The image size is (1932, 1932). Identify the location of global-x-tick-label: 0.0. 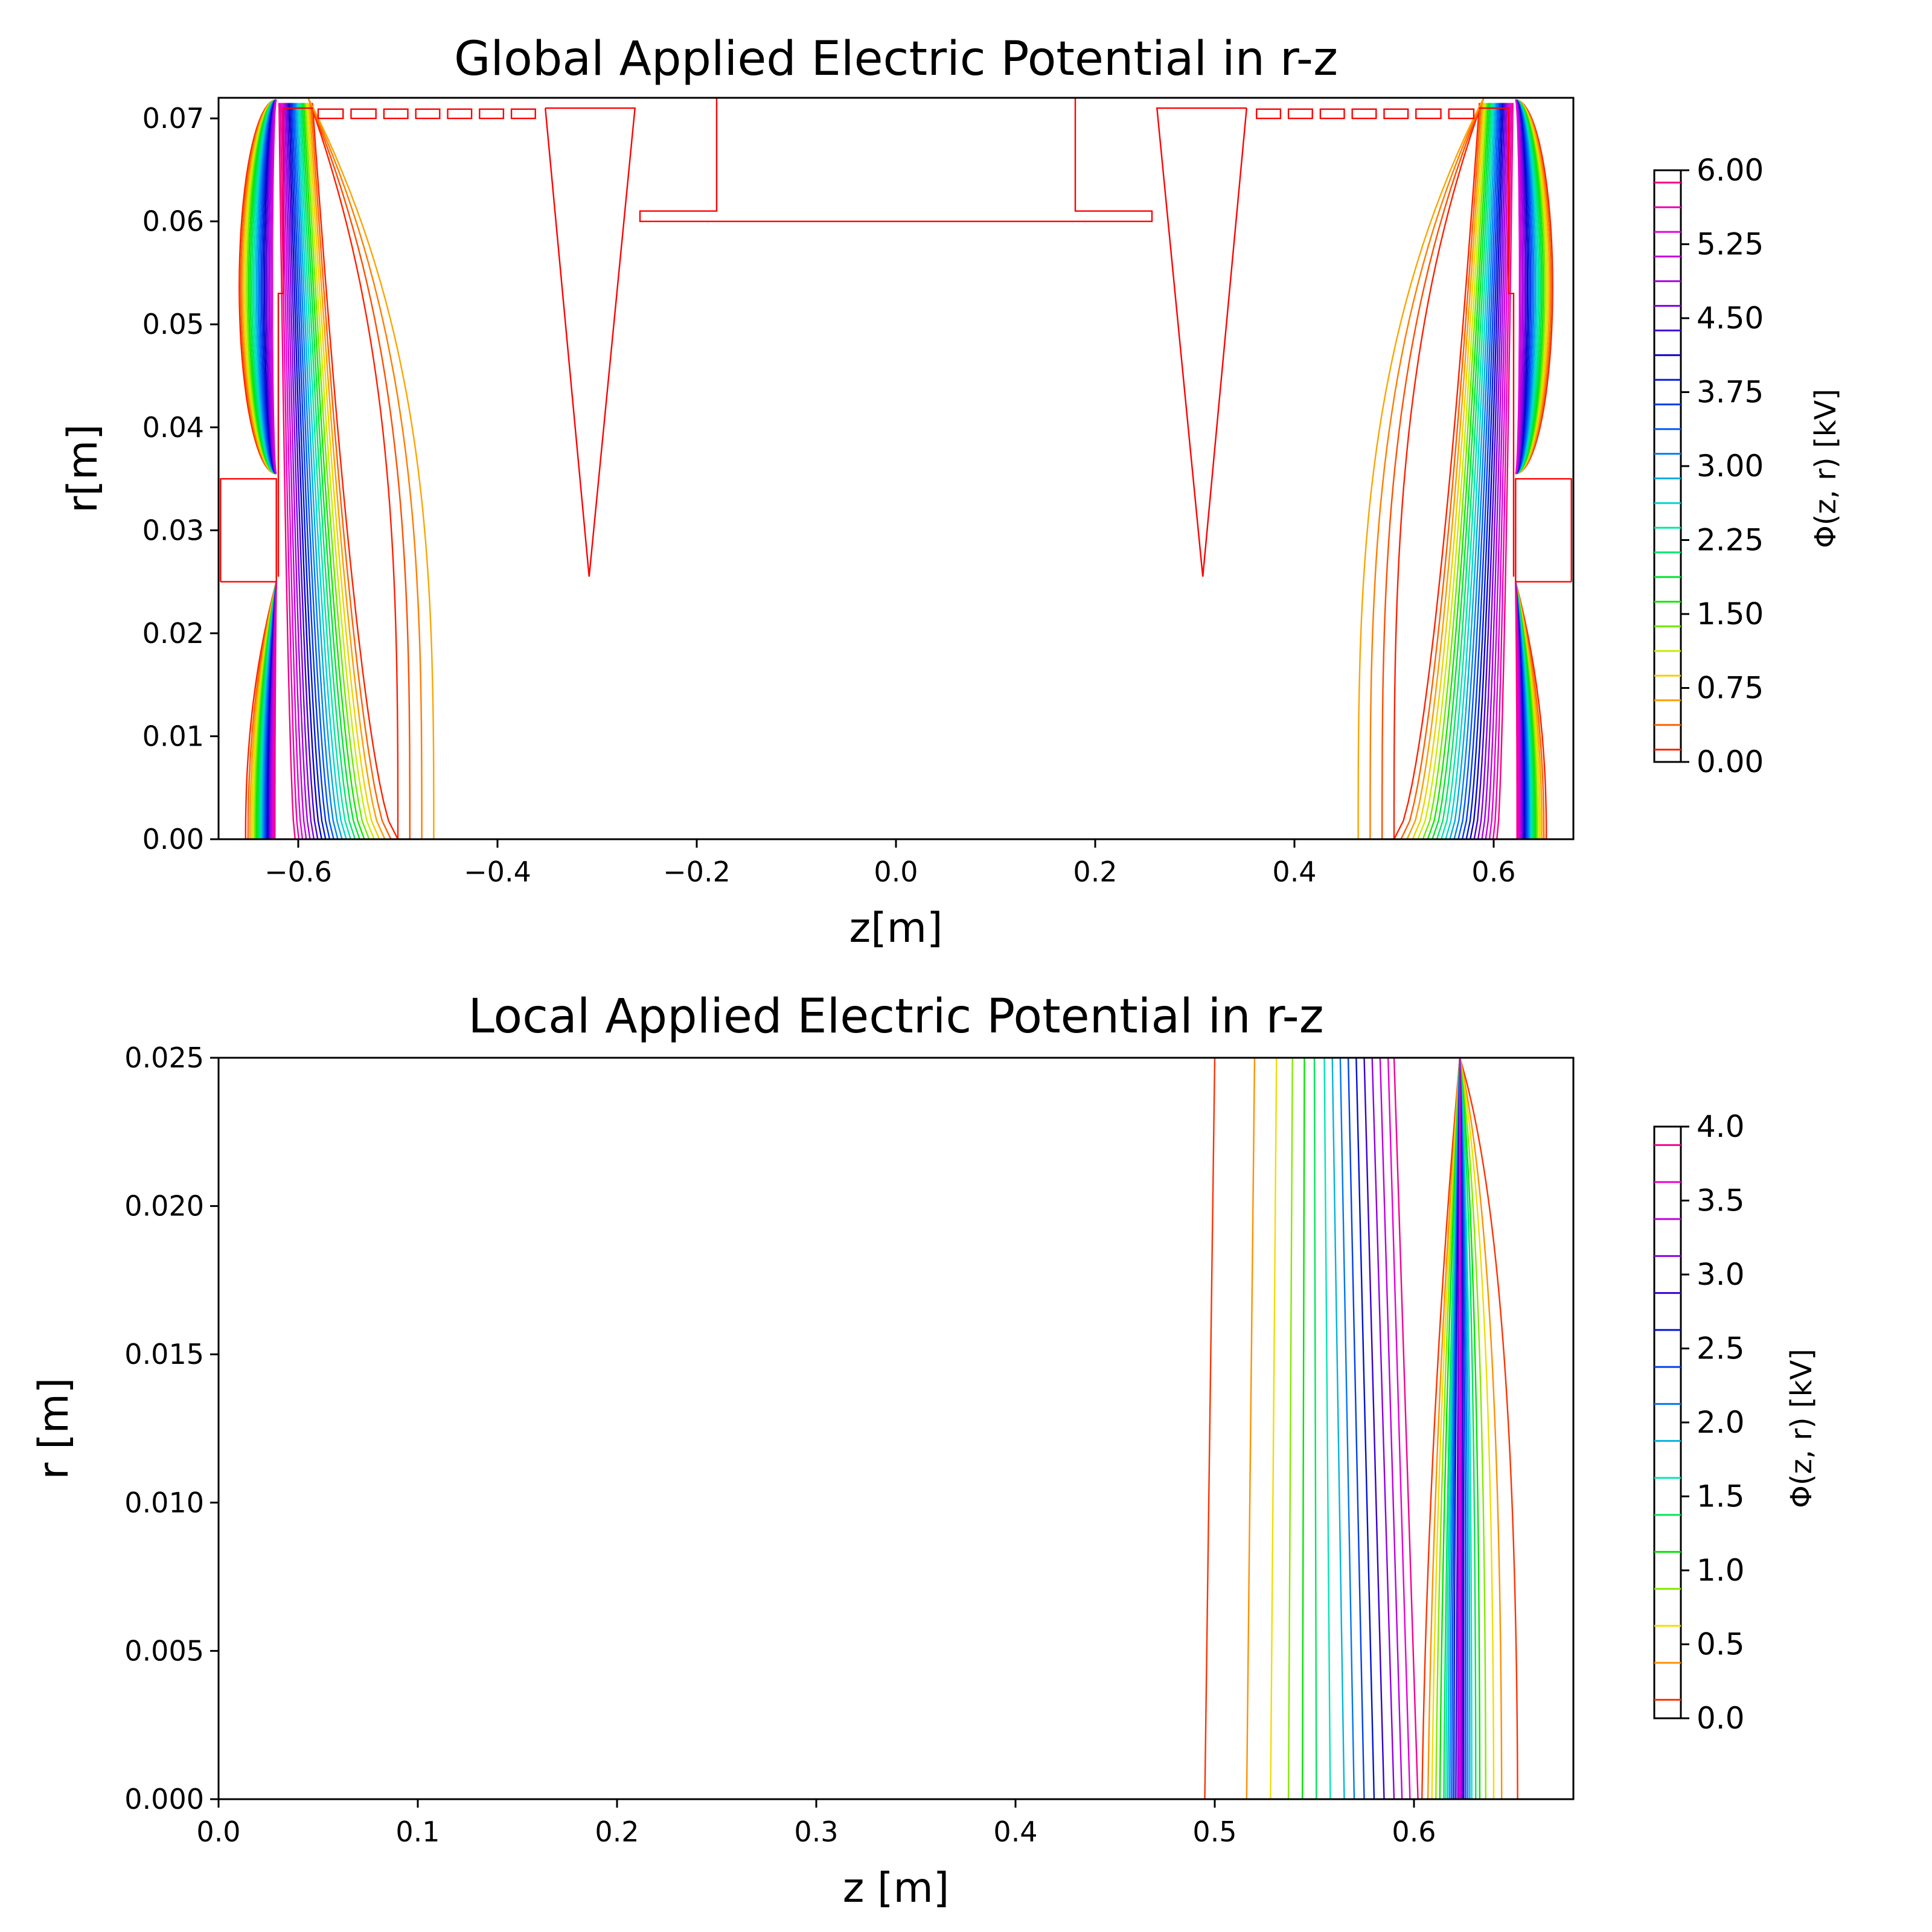
(896, 872).